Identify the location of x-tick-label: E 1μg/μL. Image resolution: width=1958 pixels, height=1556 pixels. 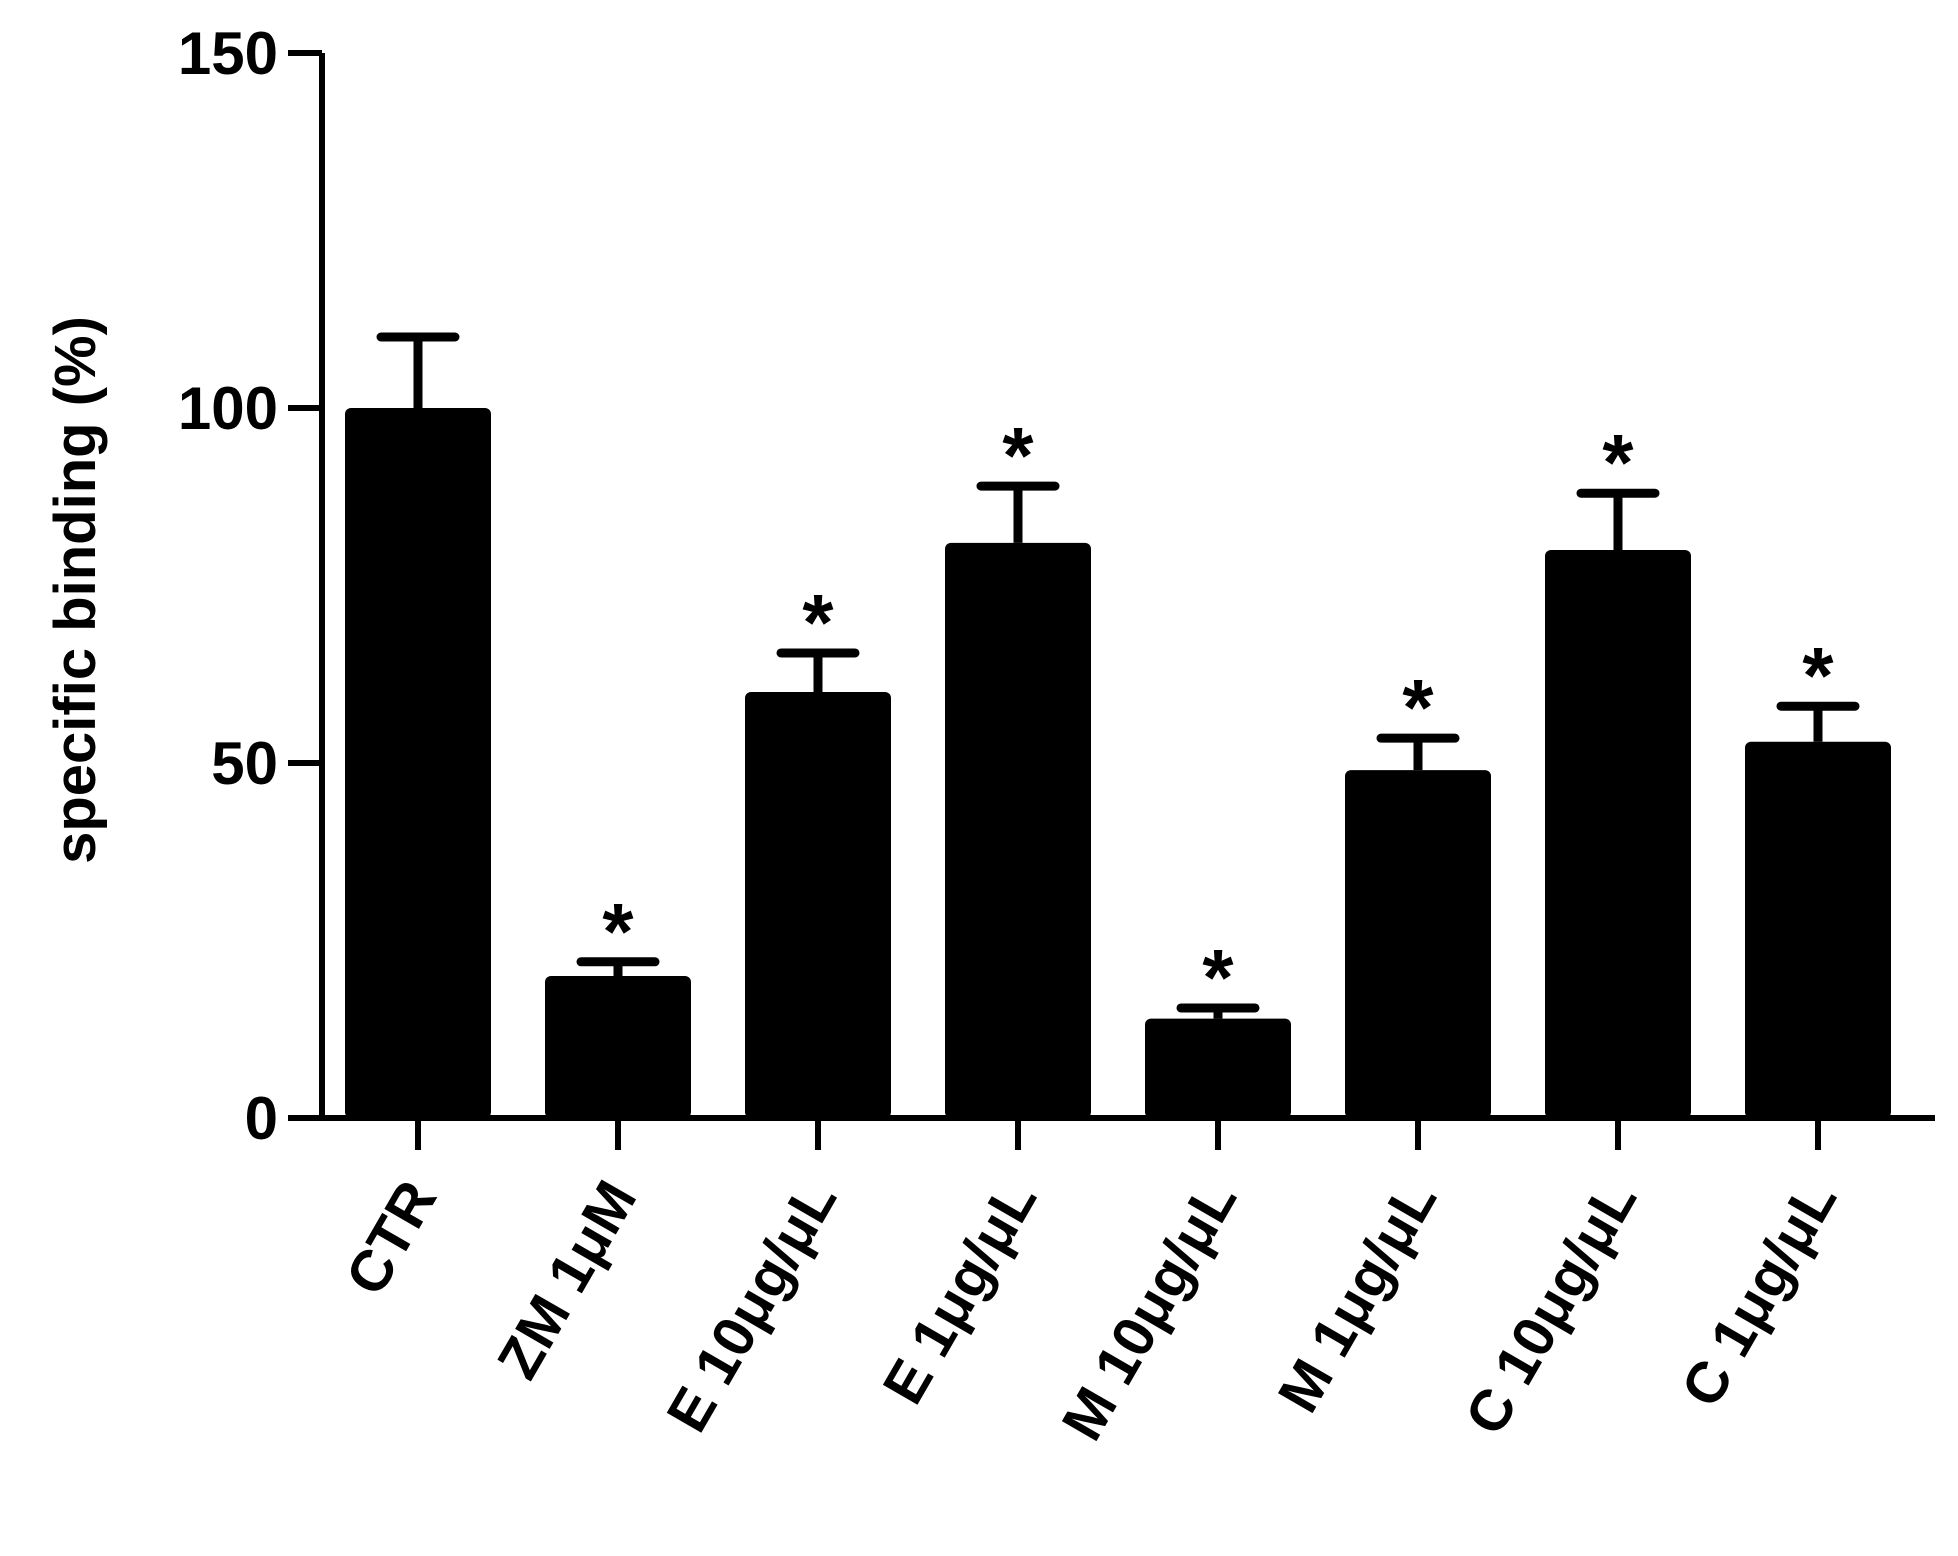
(959, 1292).